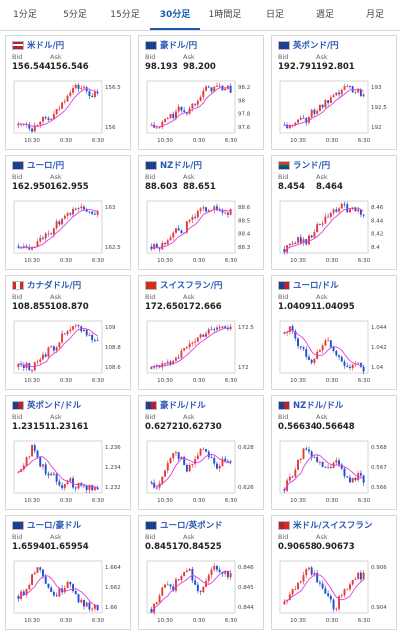 The width and height of the screenshot is (400, 630). What do you see at coordinates (201, 472) in the screenshot?
I see `candlestick-chart: 0.628 0.626 10:30 0:30 6:30` at bounding box center [201, 472].